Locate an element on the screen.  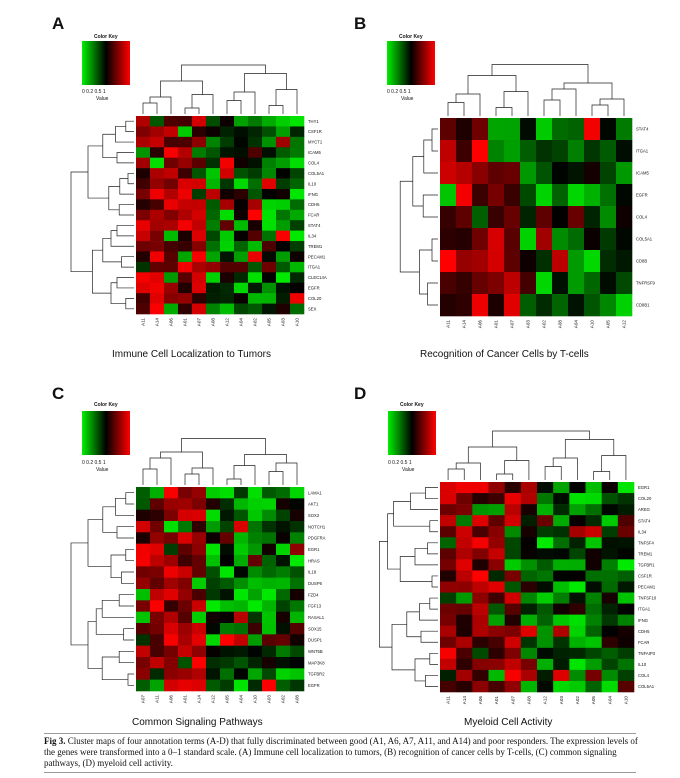
row-label: EGFR is located at coordinates (642, 195).